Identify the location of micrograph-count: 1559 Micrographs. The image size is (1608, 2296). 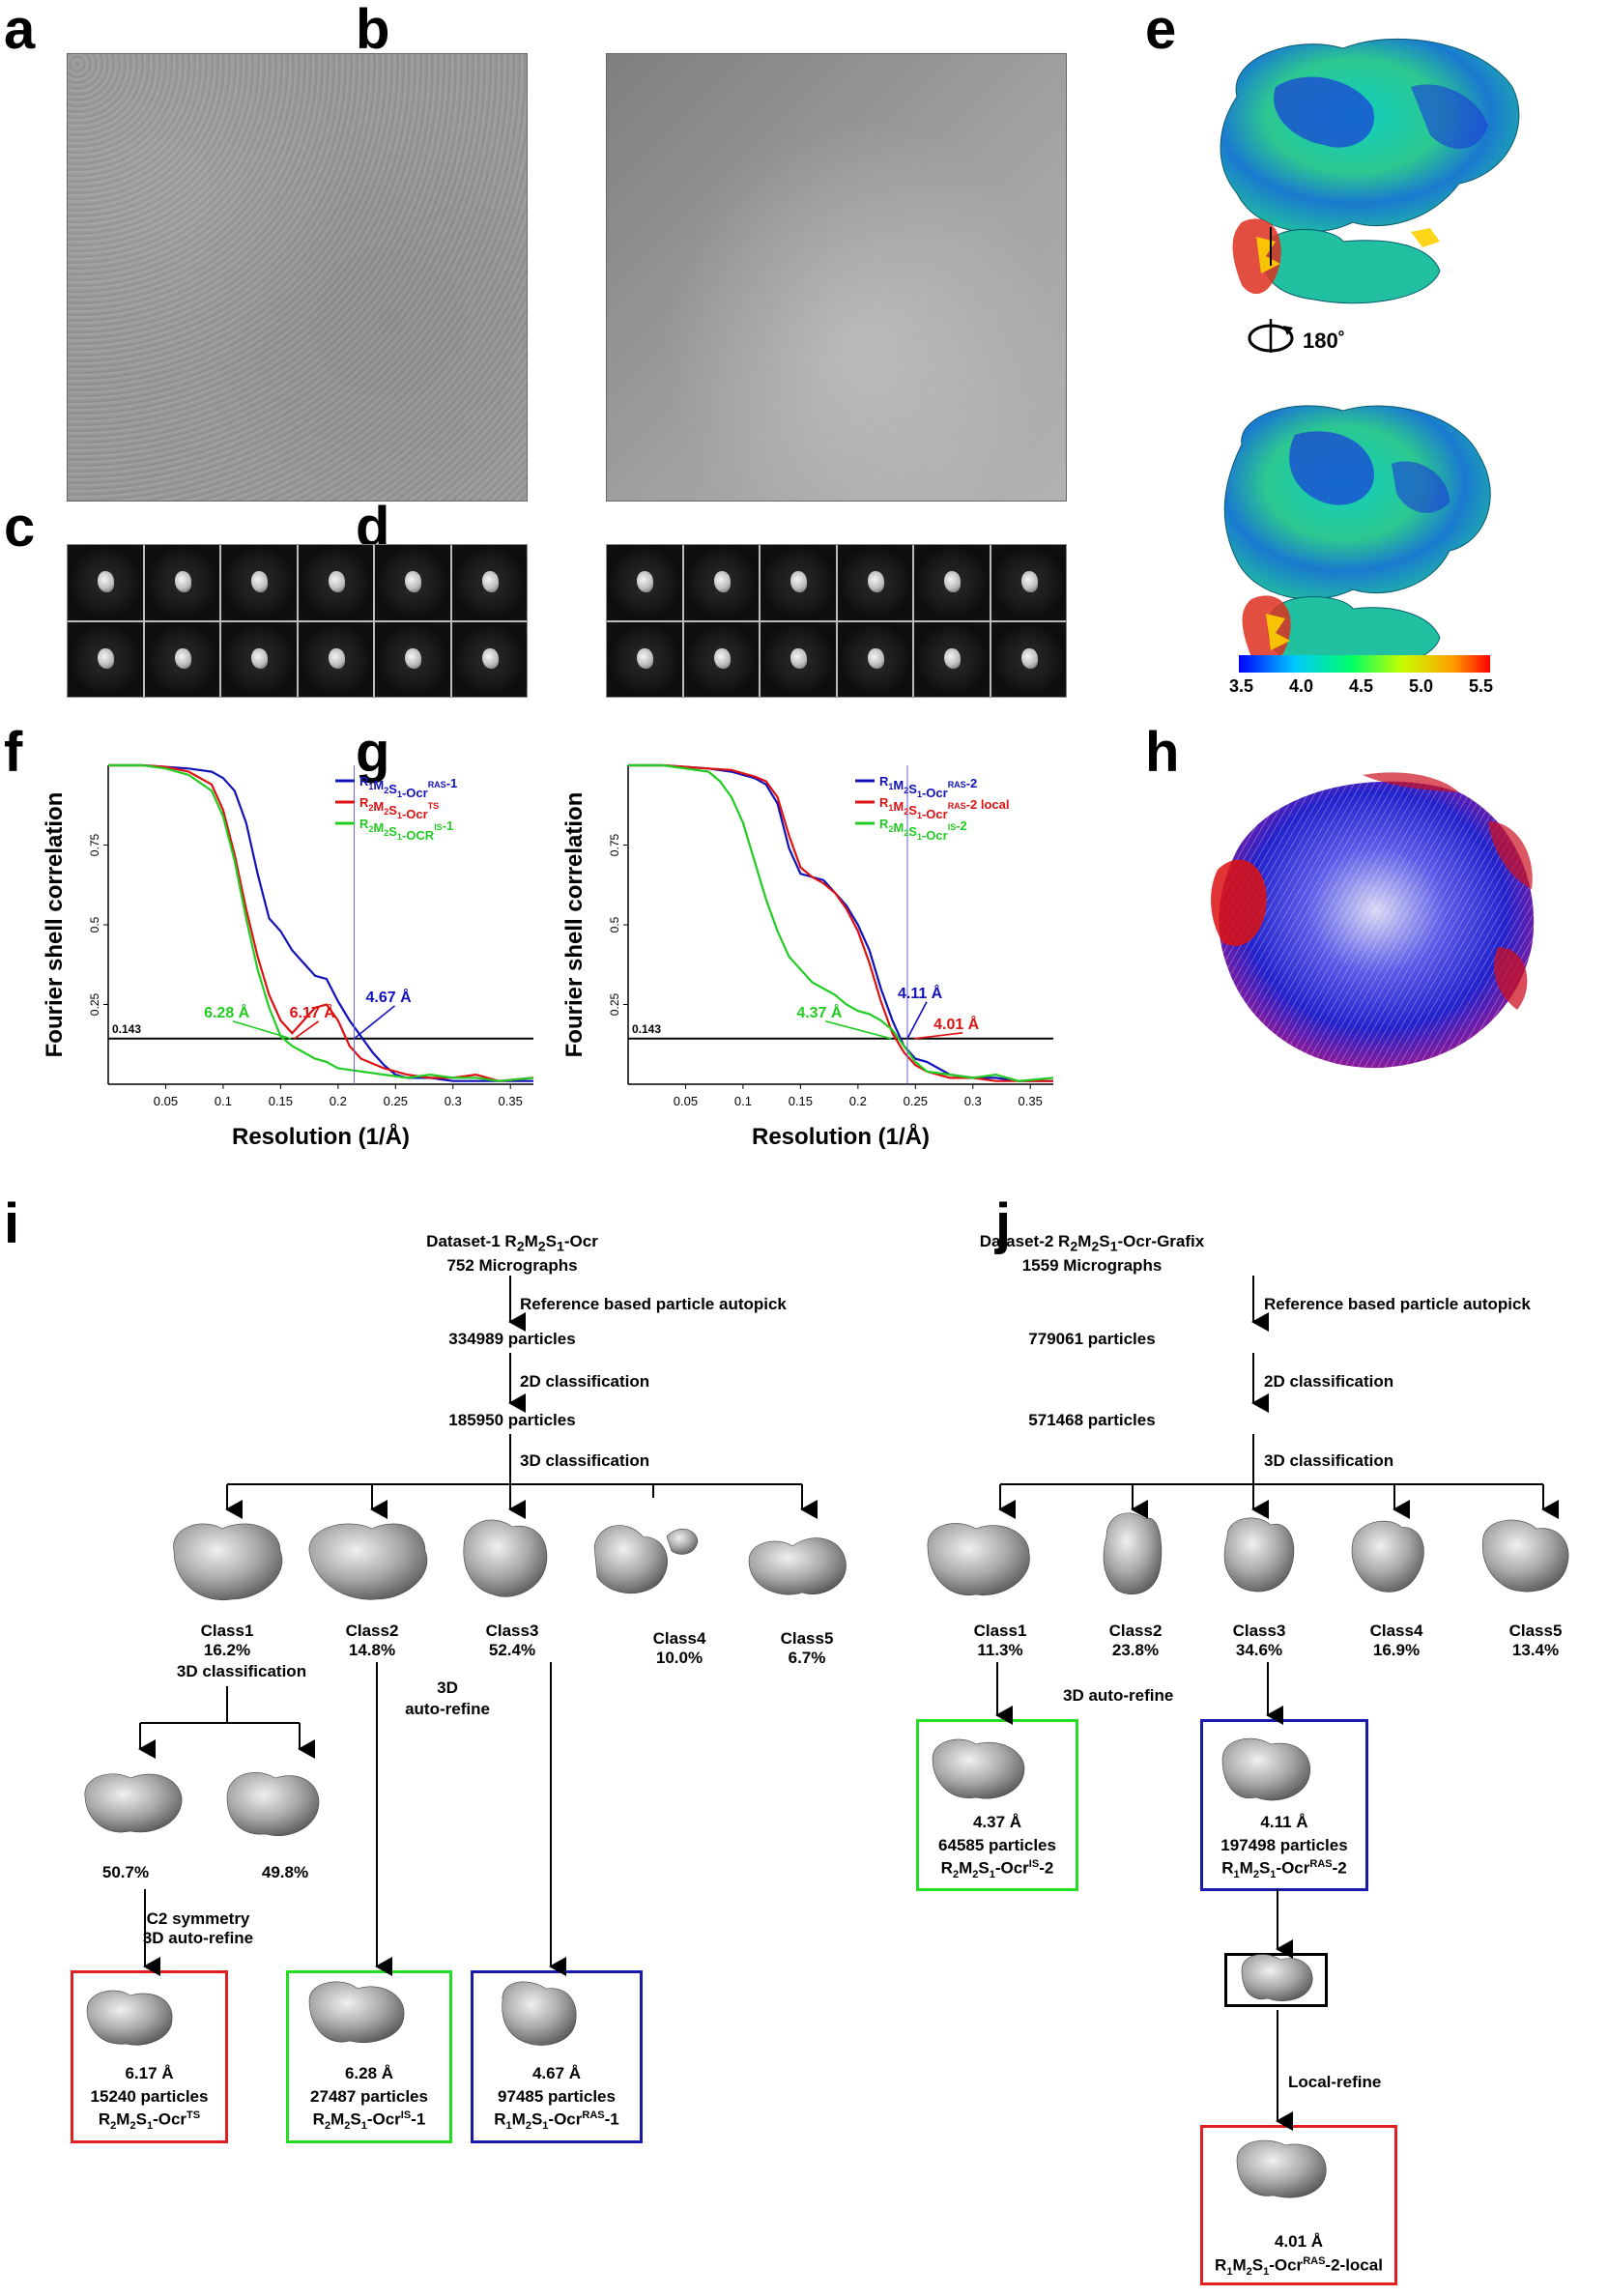
(1092, 1265).